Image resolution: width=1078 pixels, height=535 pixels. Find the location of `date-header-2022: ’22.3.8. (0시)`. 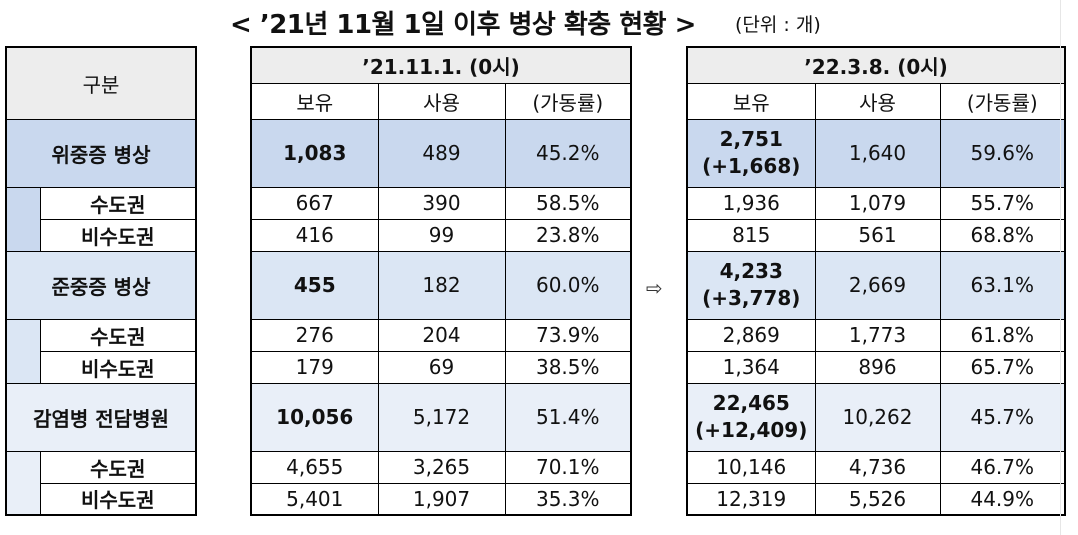

date-header-2022: ’22.3.8. (0시) is located at coordinates (876, 65).